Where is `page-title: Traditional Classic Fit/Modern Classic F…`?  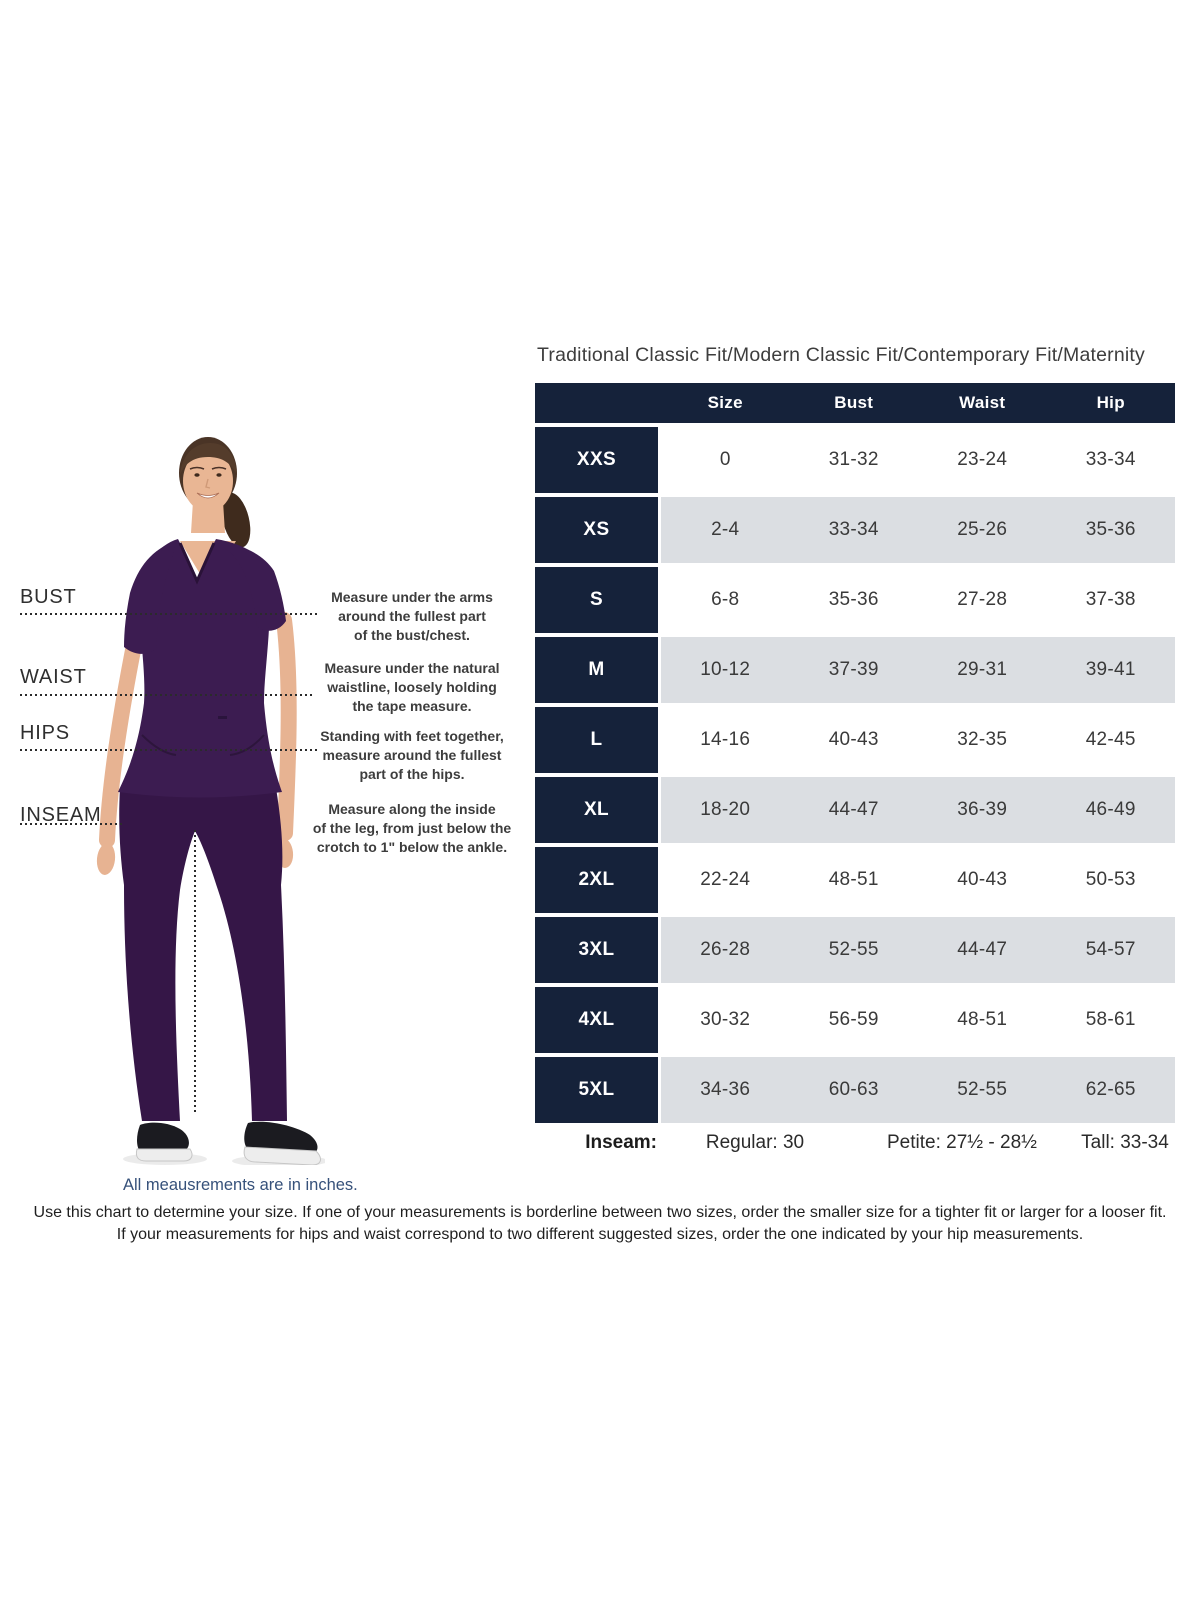 page-title: Traditional Classic Fit/Modern Classic F… is located at coordinates (841, 355).